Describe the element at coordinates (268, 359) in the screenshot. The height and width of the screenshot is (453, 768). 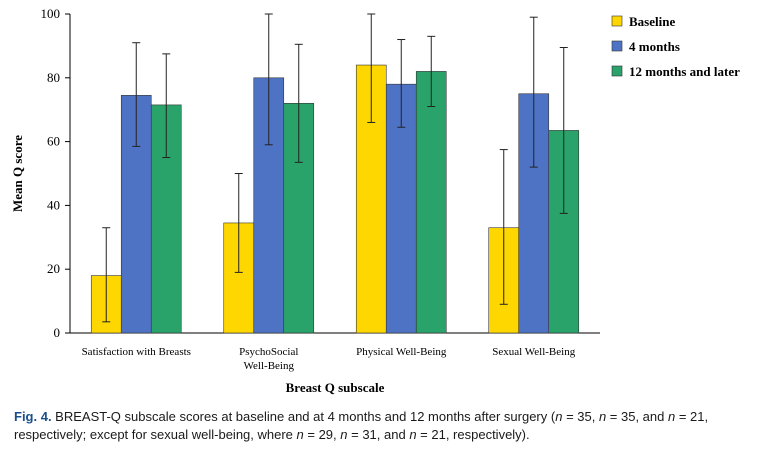
I see `x-category-label: PsychoSocial Well-Being` at that location.